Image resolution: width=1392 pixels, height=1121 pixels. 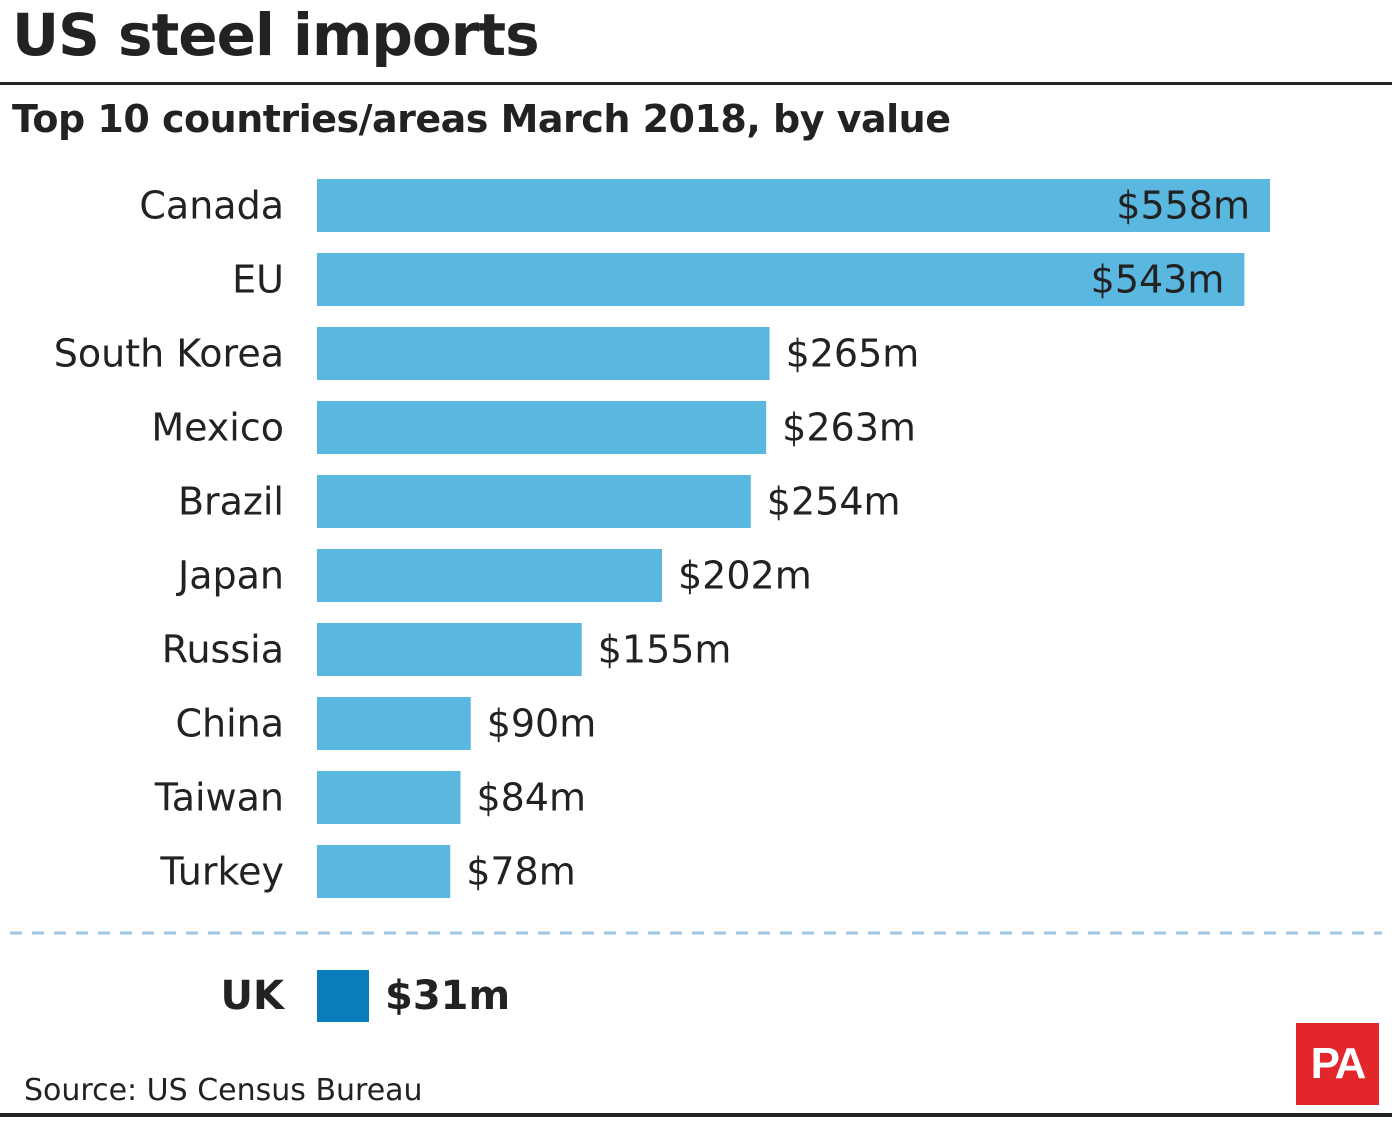 I want to click on bar-turkey, so click(x=384, y=871).